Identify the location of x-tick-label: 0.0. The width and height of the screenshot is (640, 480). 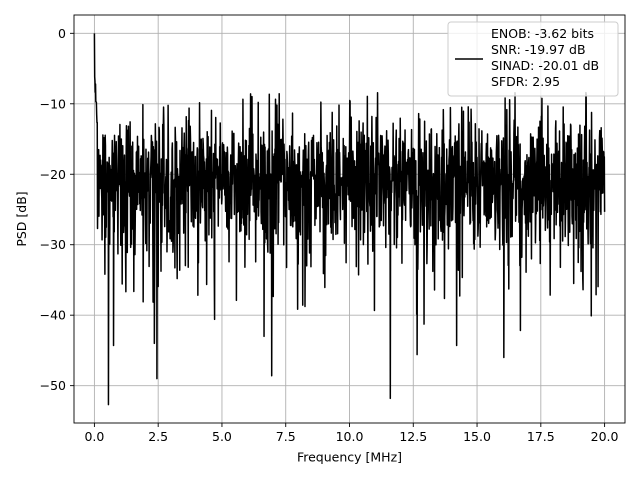
(94, 436).